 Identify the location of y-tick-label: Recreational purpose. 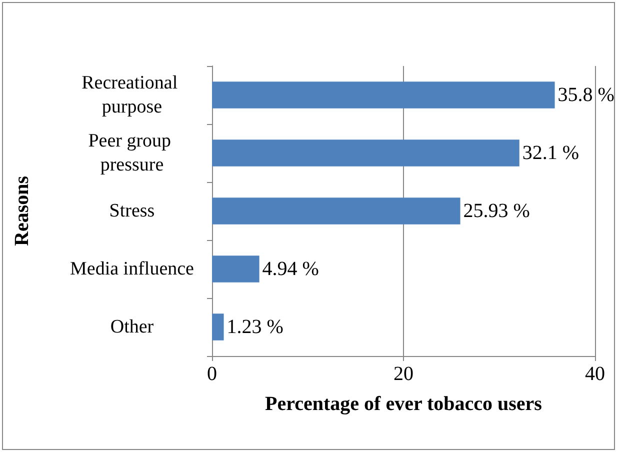
(132, 95).